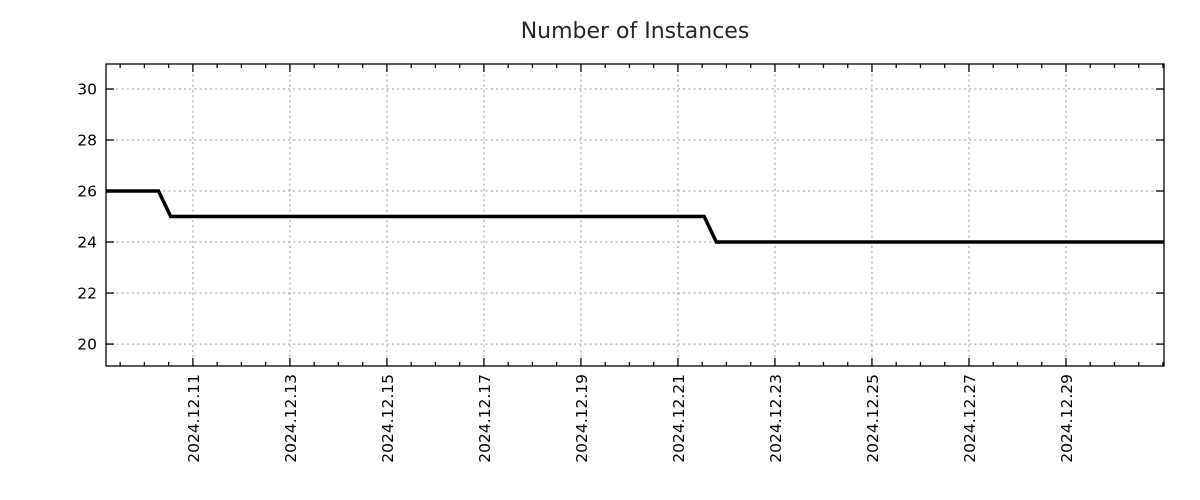 This screenshot has width=1200, height=500. What do you see at coordinates (679, 418) in the screenshot?
I see `x-tick-label: 2024.12.21` at bounding box center [679, 418].